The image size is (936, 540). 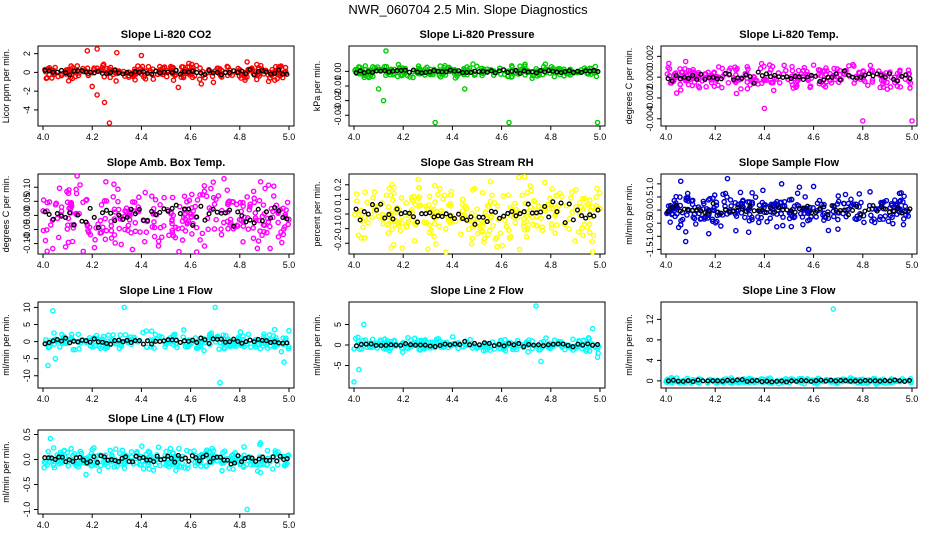 I want to click on y-axis-label: ml/min per min., so click(x=6, y=345).